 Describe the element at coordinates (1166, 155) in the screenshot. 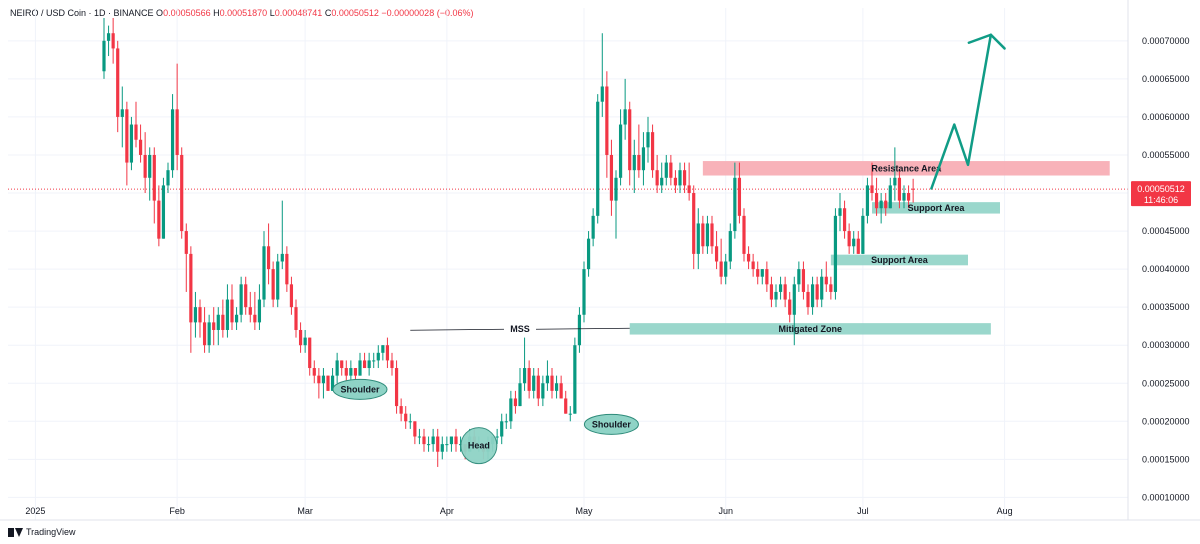

I see `y-tick-label: 0.00055000` at that location.